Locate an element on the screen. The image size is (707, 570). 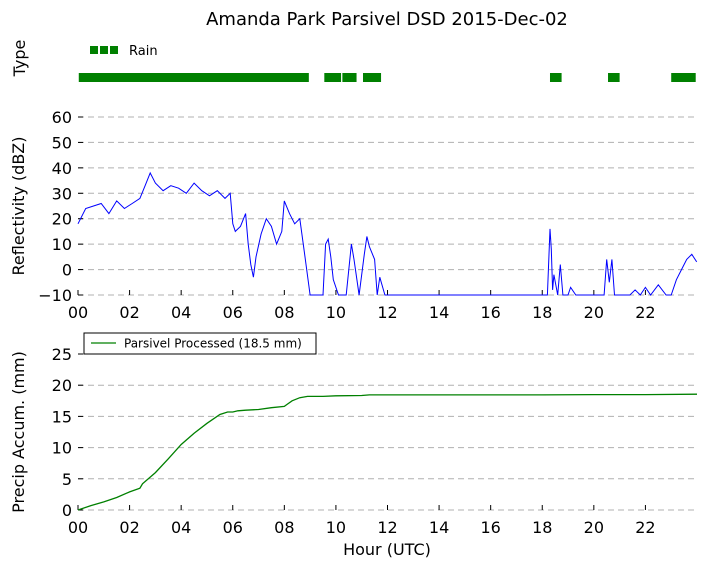
reflectivity-ylabel: Reflectivity (dBZ) is located at coordinates (18, 206).